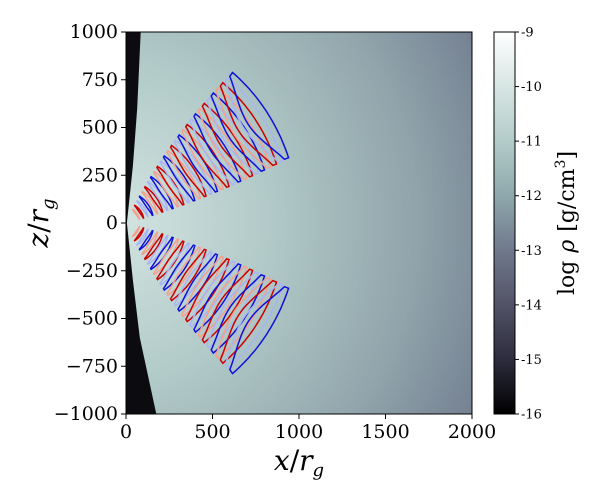  Describe the element at coordinates (504, 223) in the screenshot. I see `colorbar` at that location.